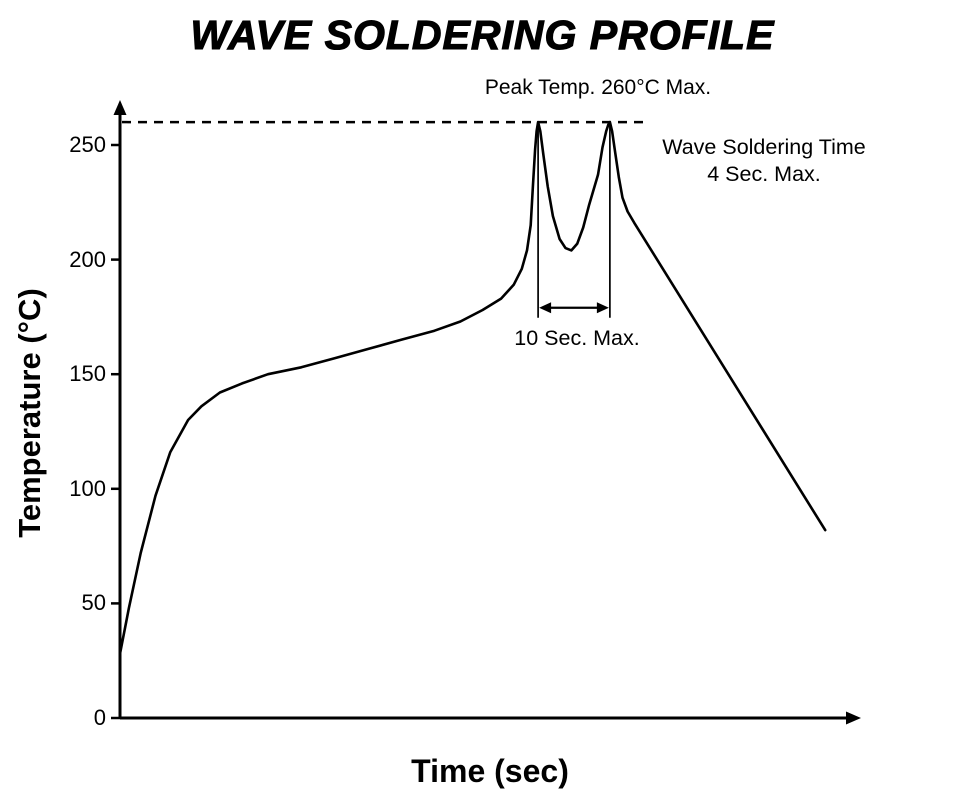 This screenshot has height=801, width=965. Describe the element at coordinates (764, 147) in the screenshot. I see `wave-time-annotation-line1: Wave Soldering Time` at that location.